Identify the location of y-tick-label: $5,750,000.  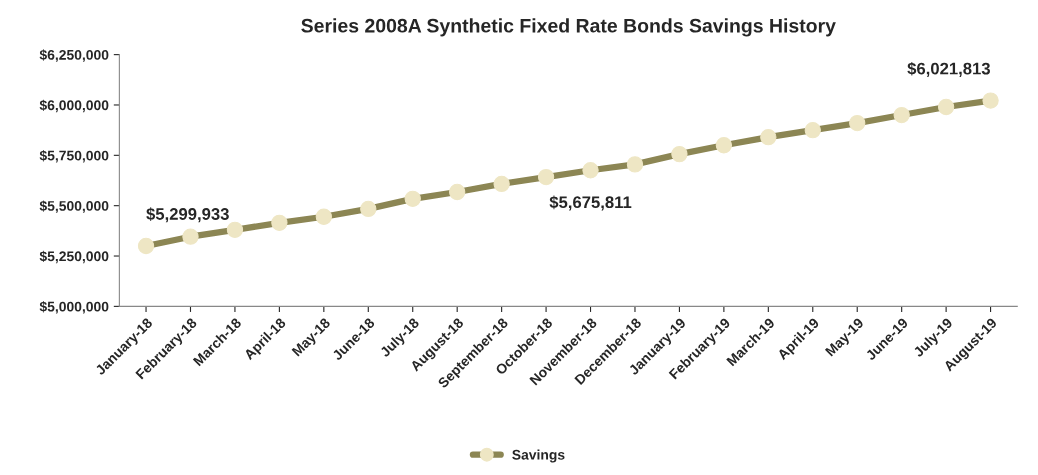
(74, 156).